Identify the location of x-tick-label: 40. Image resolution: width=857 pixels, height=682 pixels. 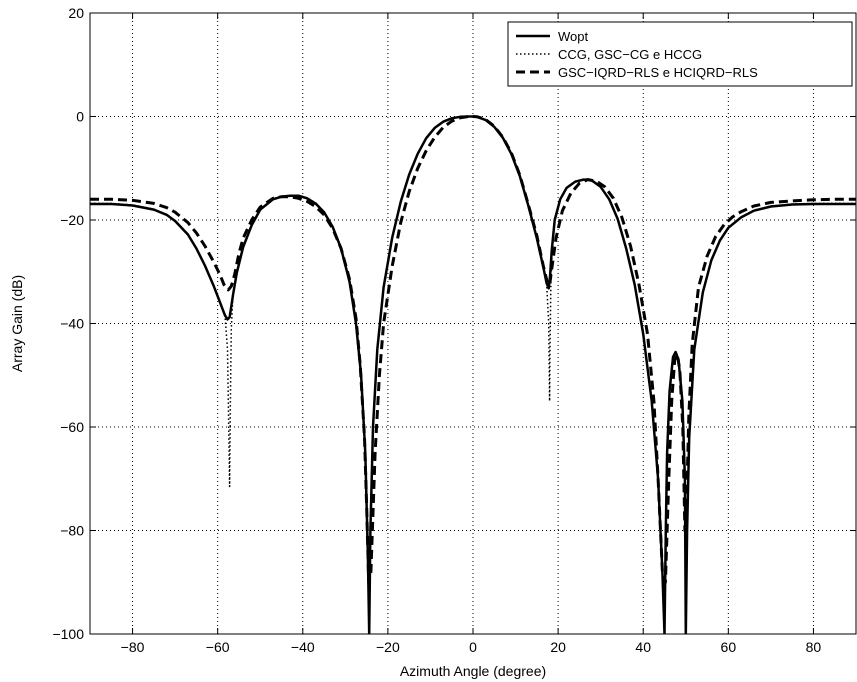
(643, 647).